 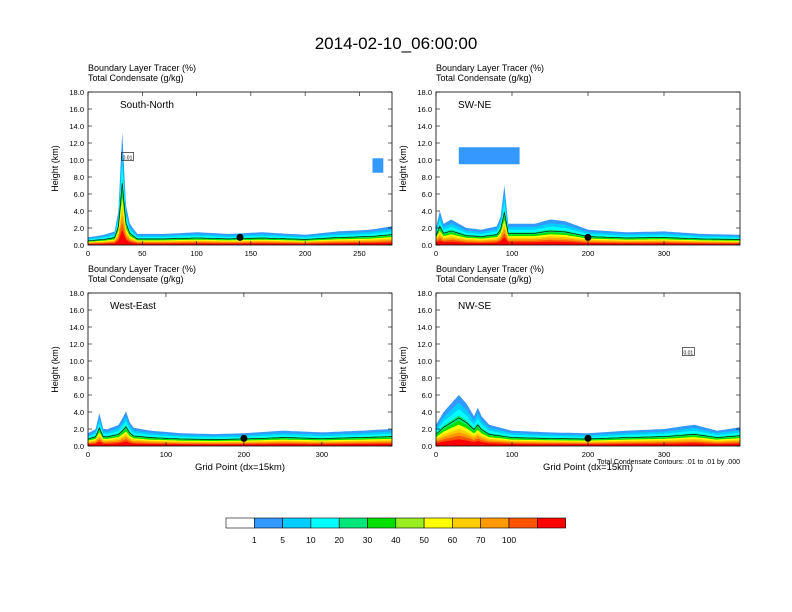 What do you see at coordinates (395, 531) in the screenshot?
I see `colorbar: 1 5 10 20 30 40 50 60 70 100` at bounding box center [395, 531].